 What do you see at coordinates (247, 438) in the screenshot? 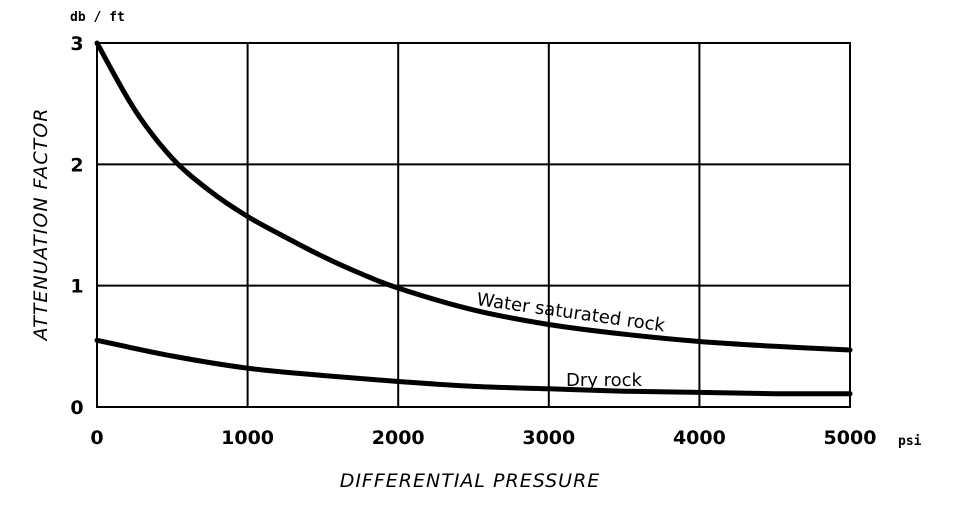
I see `x-tick-label: 1000` at bounding box center [247, 438].